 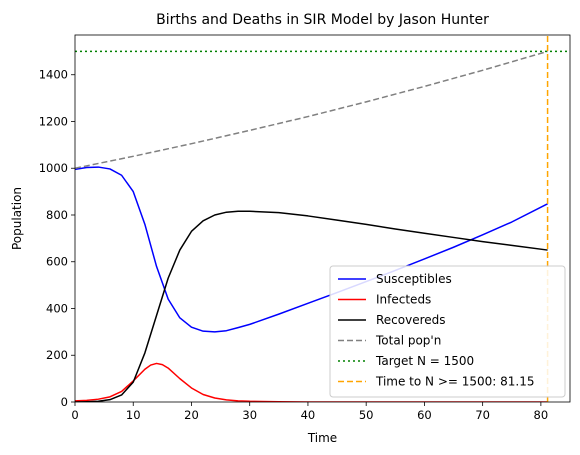 I want to click on y-tick-label-0: 0, so click(x=64, y=402).